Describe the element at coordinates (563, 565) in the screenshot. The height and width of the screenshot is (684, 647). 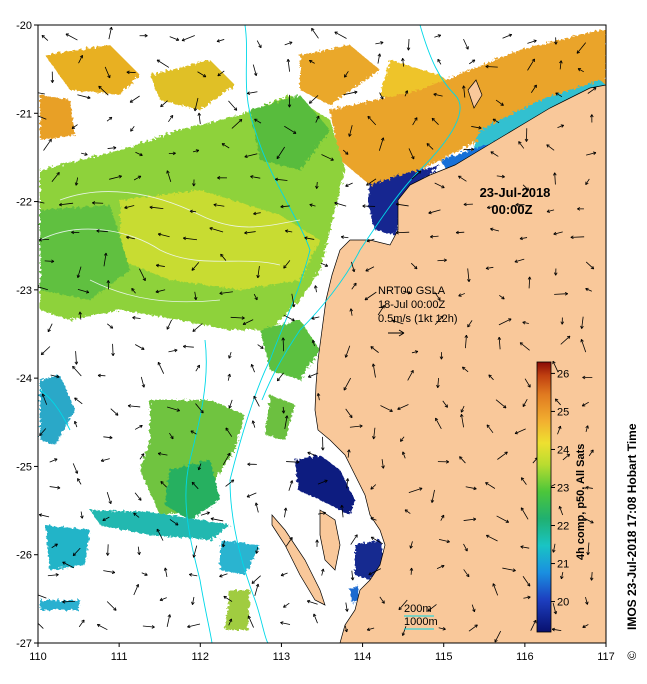
I see `colorbar-tick-label: 21` at that location.